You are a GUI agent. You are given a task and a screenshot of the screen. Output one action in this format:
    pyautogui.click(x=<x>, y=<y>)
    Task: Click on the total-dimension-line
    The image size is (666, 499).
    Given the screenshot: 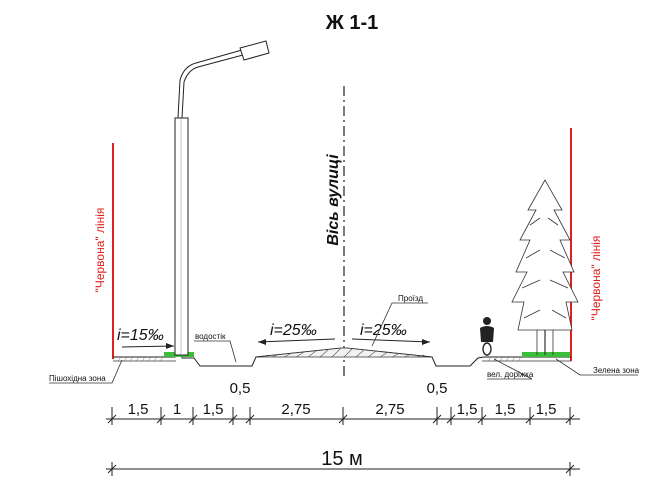 What is the action you would take?
    pyautogui.click(x=343, y=469)
    